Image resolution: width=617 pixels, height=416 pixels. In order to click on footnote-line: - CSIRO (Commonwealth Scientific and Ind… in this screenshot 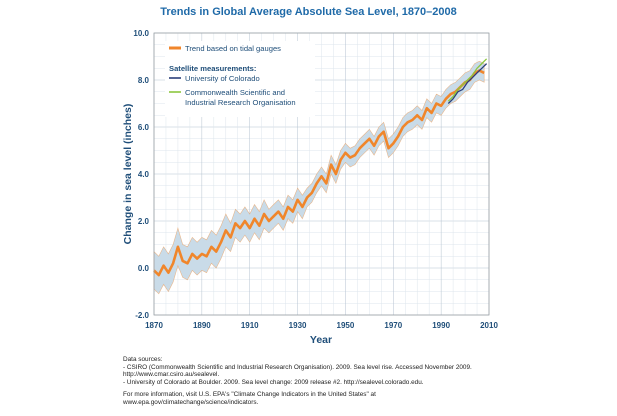, I will do `click(297, 367)`.